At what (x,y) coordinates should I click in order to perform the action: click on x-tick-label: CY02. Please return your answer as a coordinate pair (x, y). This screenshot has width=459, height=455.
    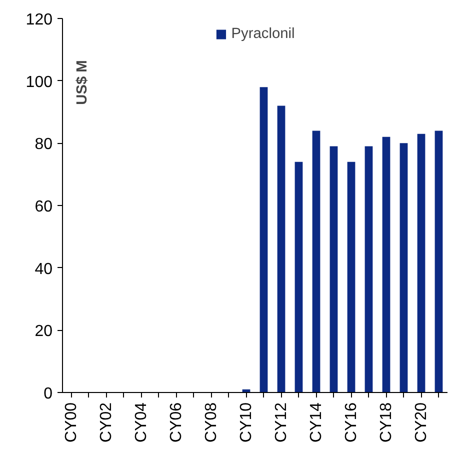
    Looking at the image, I should click on (106, 422).